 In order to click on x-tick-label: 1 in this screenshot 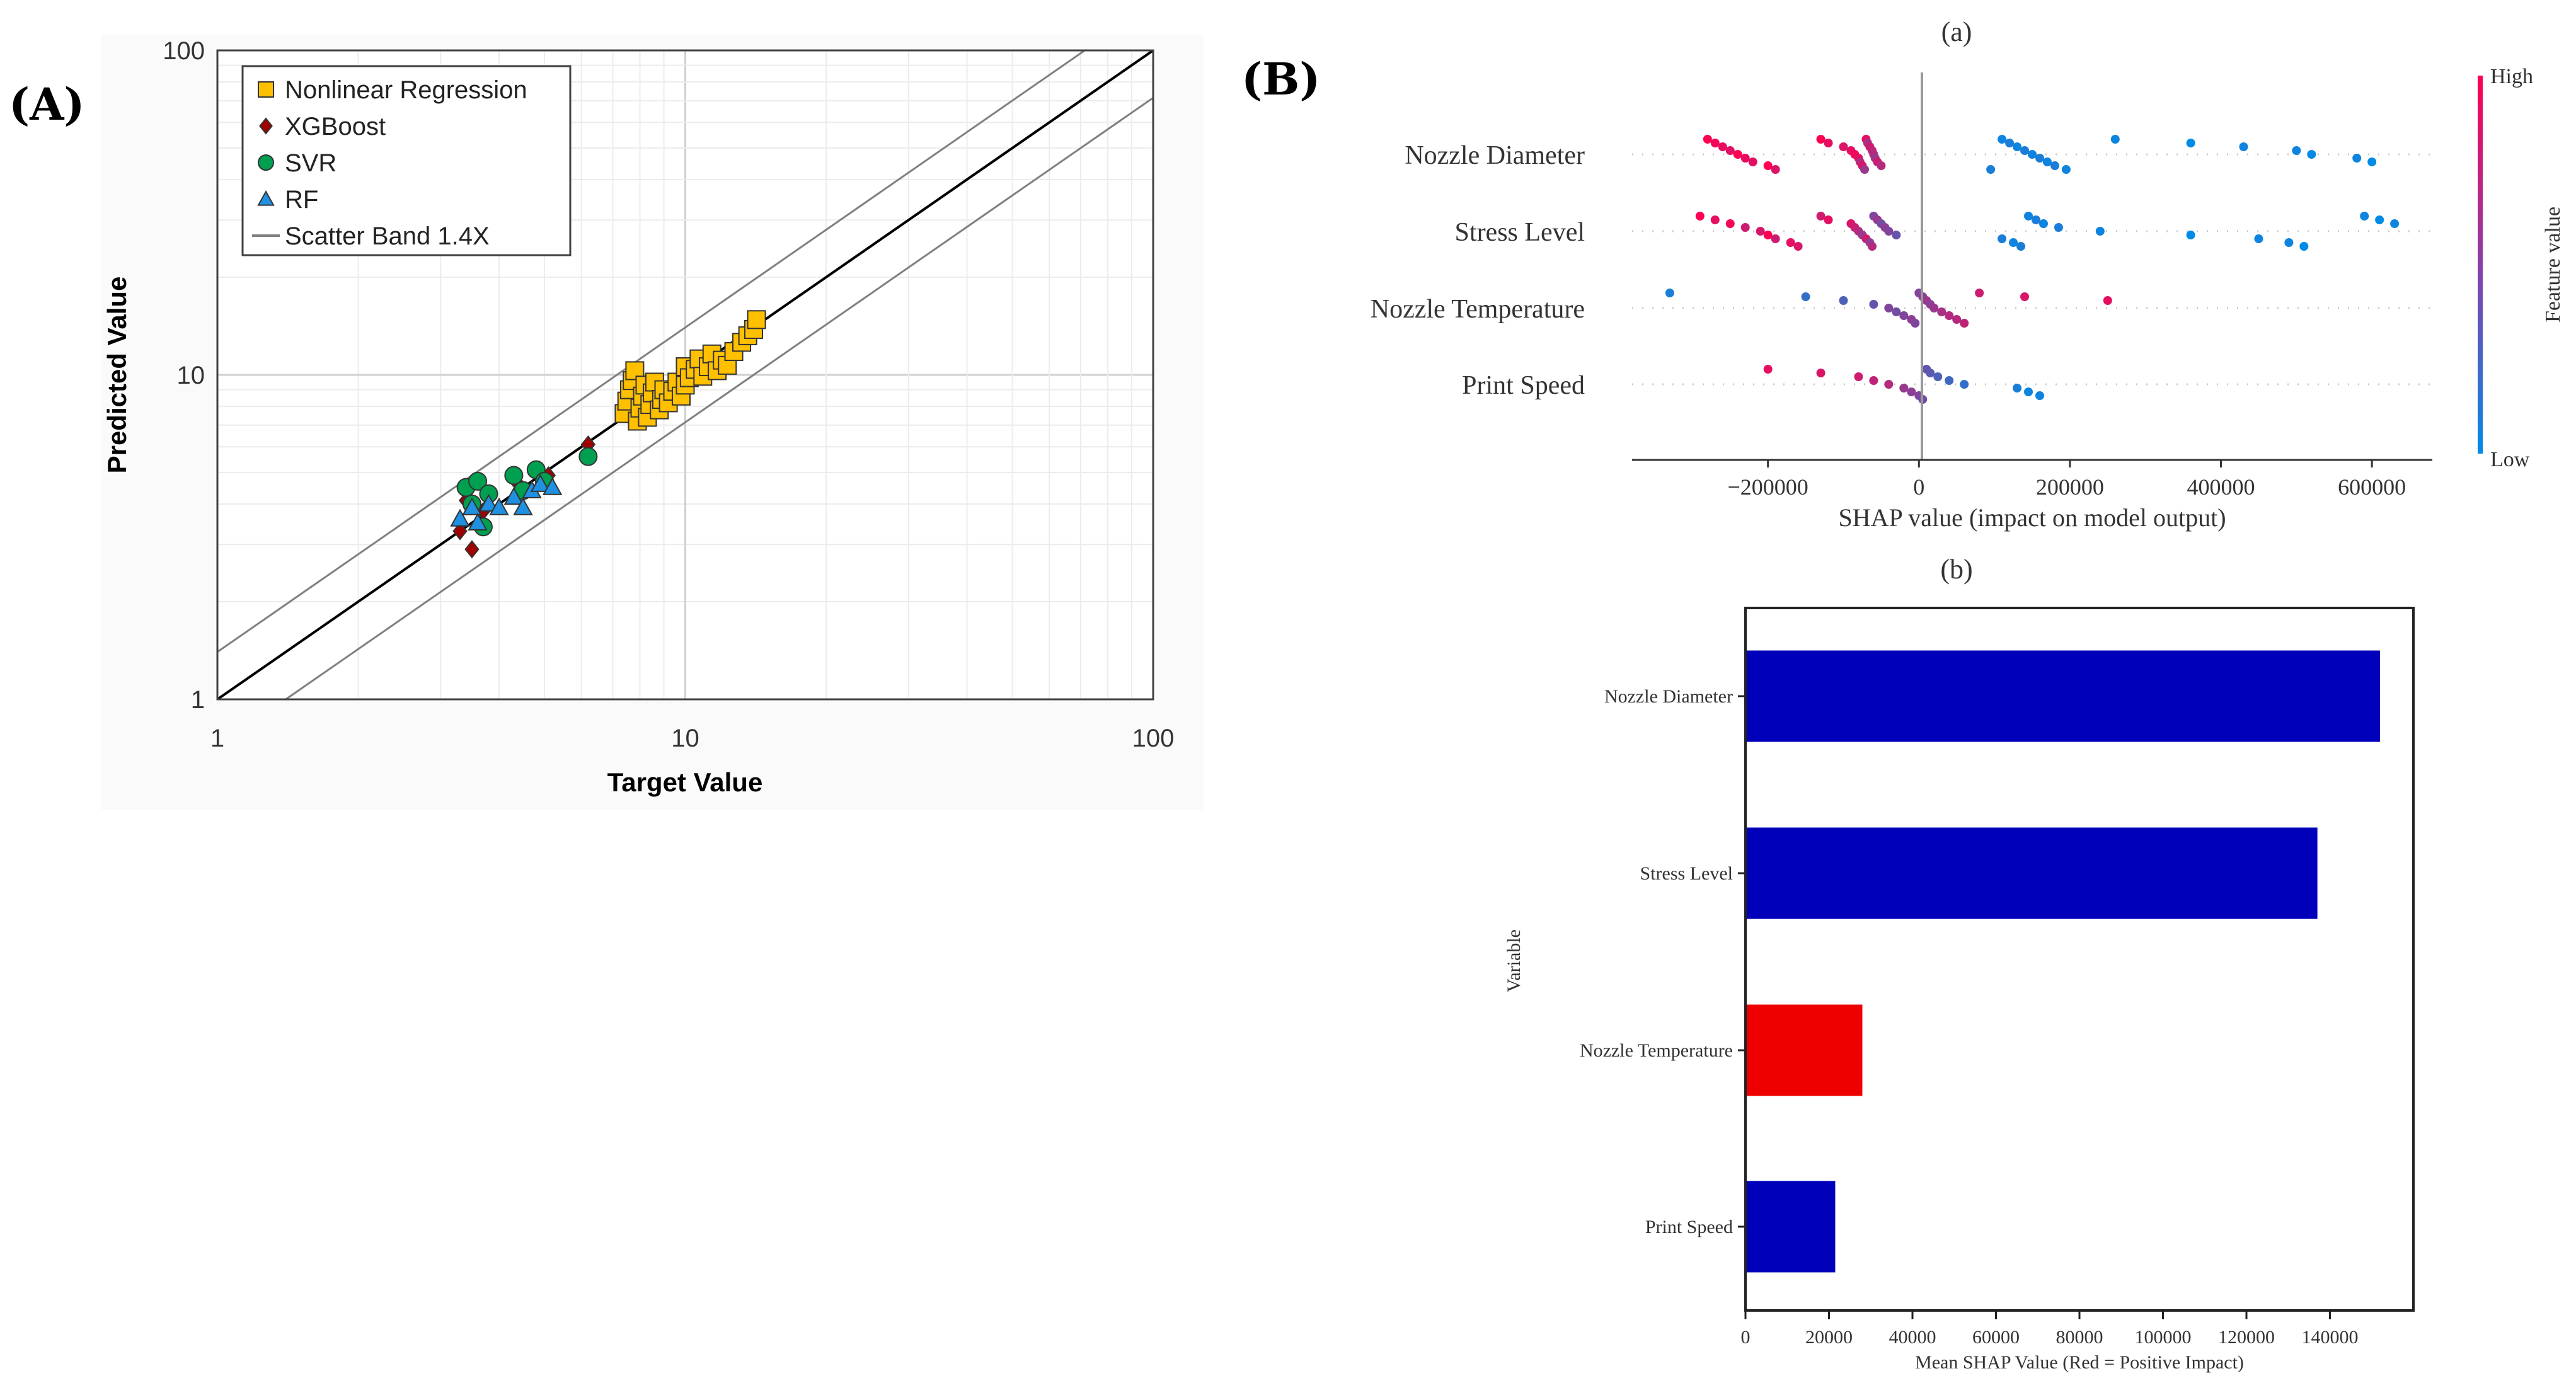, I will do `click(217, 738)`.